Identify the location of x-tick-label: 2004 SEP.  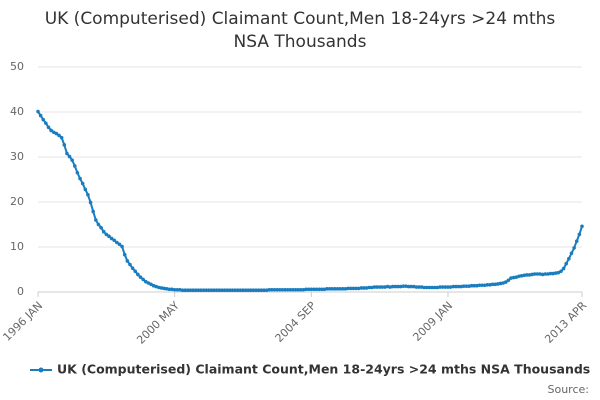
(296, 322).